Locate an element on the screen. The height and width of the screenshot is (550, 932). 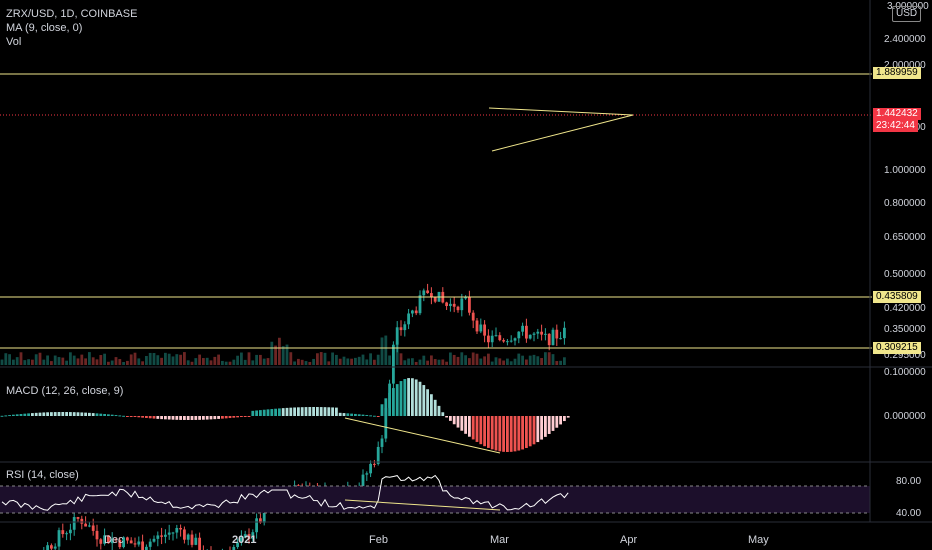
ma-legend: MA (9, close, 0) is located at coordinates (44, 28).